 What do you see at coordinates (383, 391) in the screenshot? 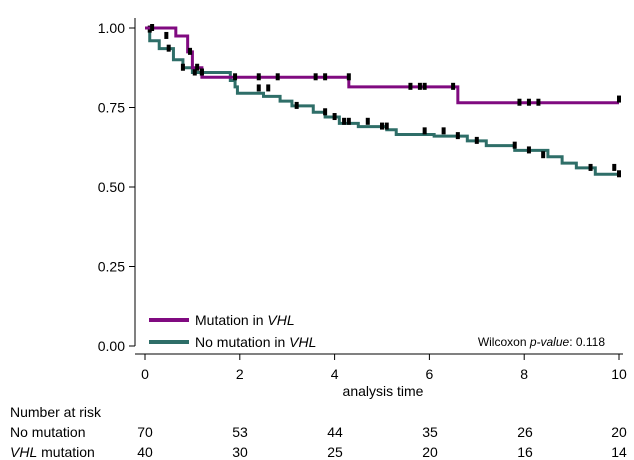
I see `x-axis-title: analysis time` at bounding box center [383, 391].